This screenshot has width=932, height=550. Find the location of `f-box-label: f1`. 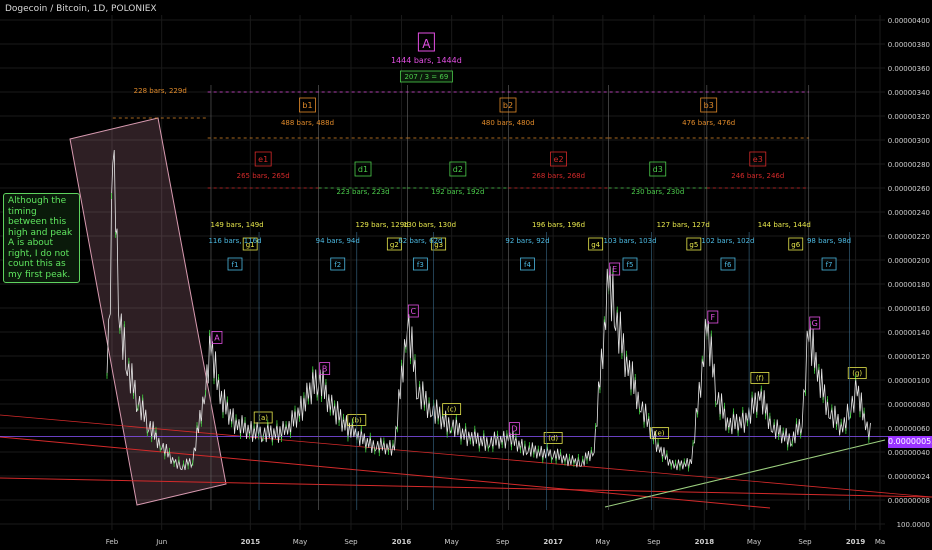

f-box-label: f1 is located at coordinates (235, 265).